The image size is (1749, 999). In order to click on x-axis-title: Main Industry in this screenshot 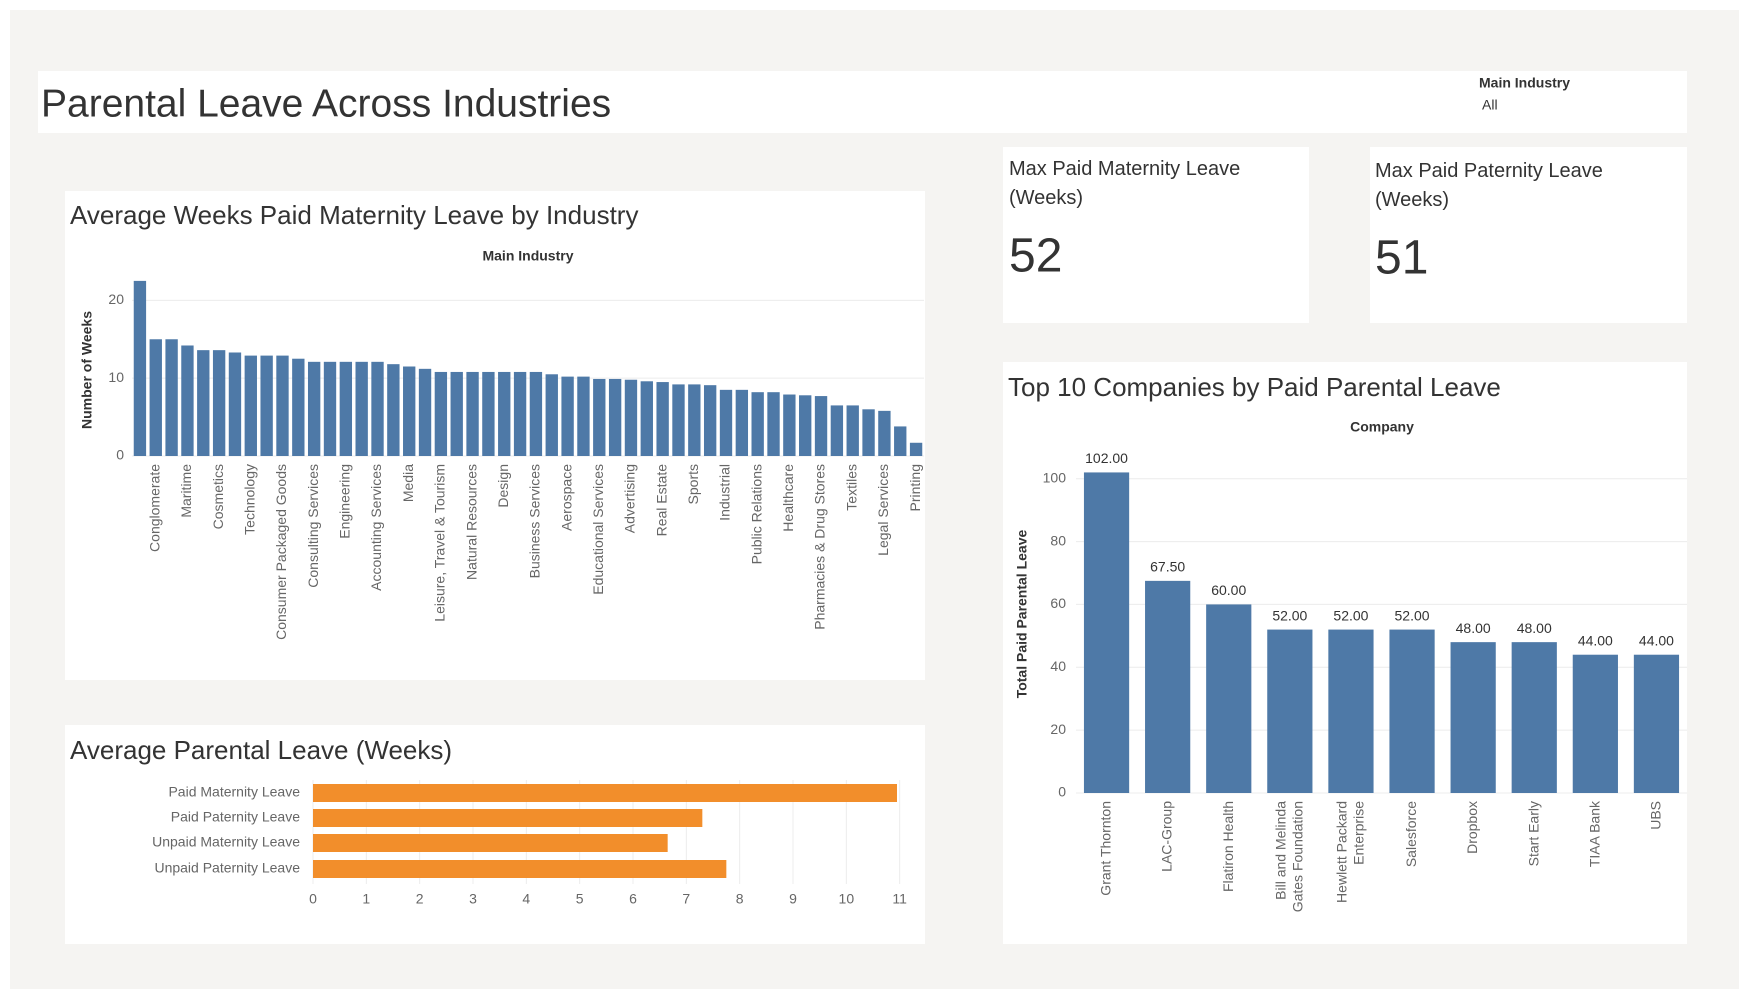, I will do `click(527, 256)`.